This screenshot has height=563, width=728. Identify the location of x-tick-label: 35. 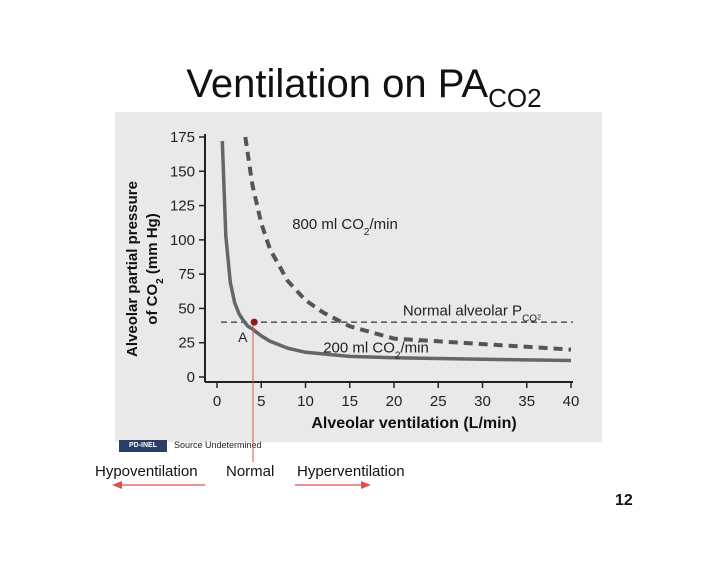
(526, 401).